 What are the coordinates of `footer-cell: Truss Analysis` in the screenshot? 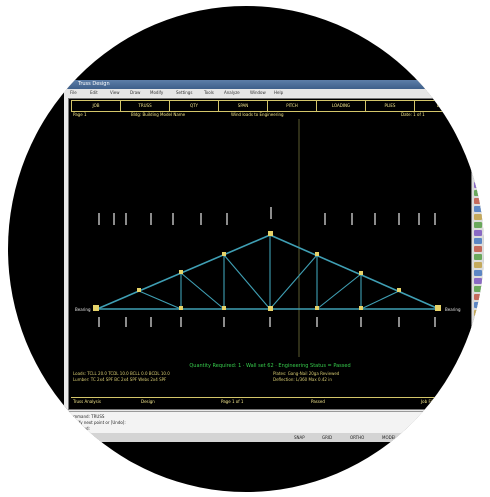 It's located at (87, 401).